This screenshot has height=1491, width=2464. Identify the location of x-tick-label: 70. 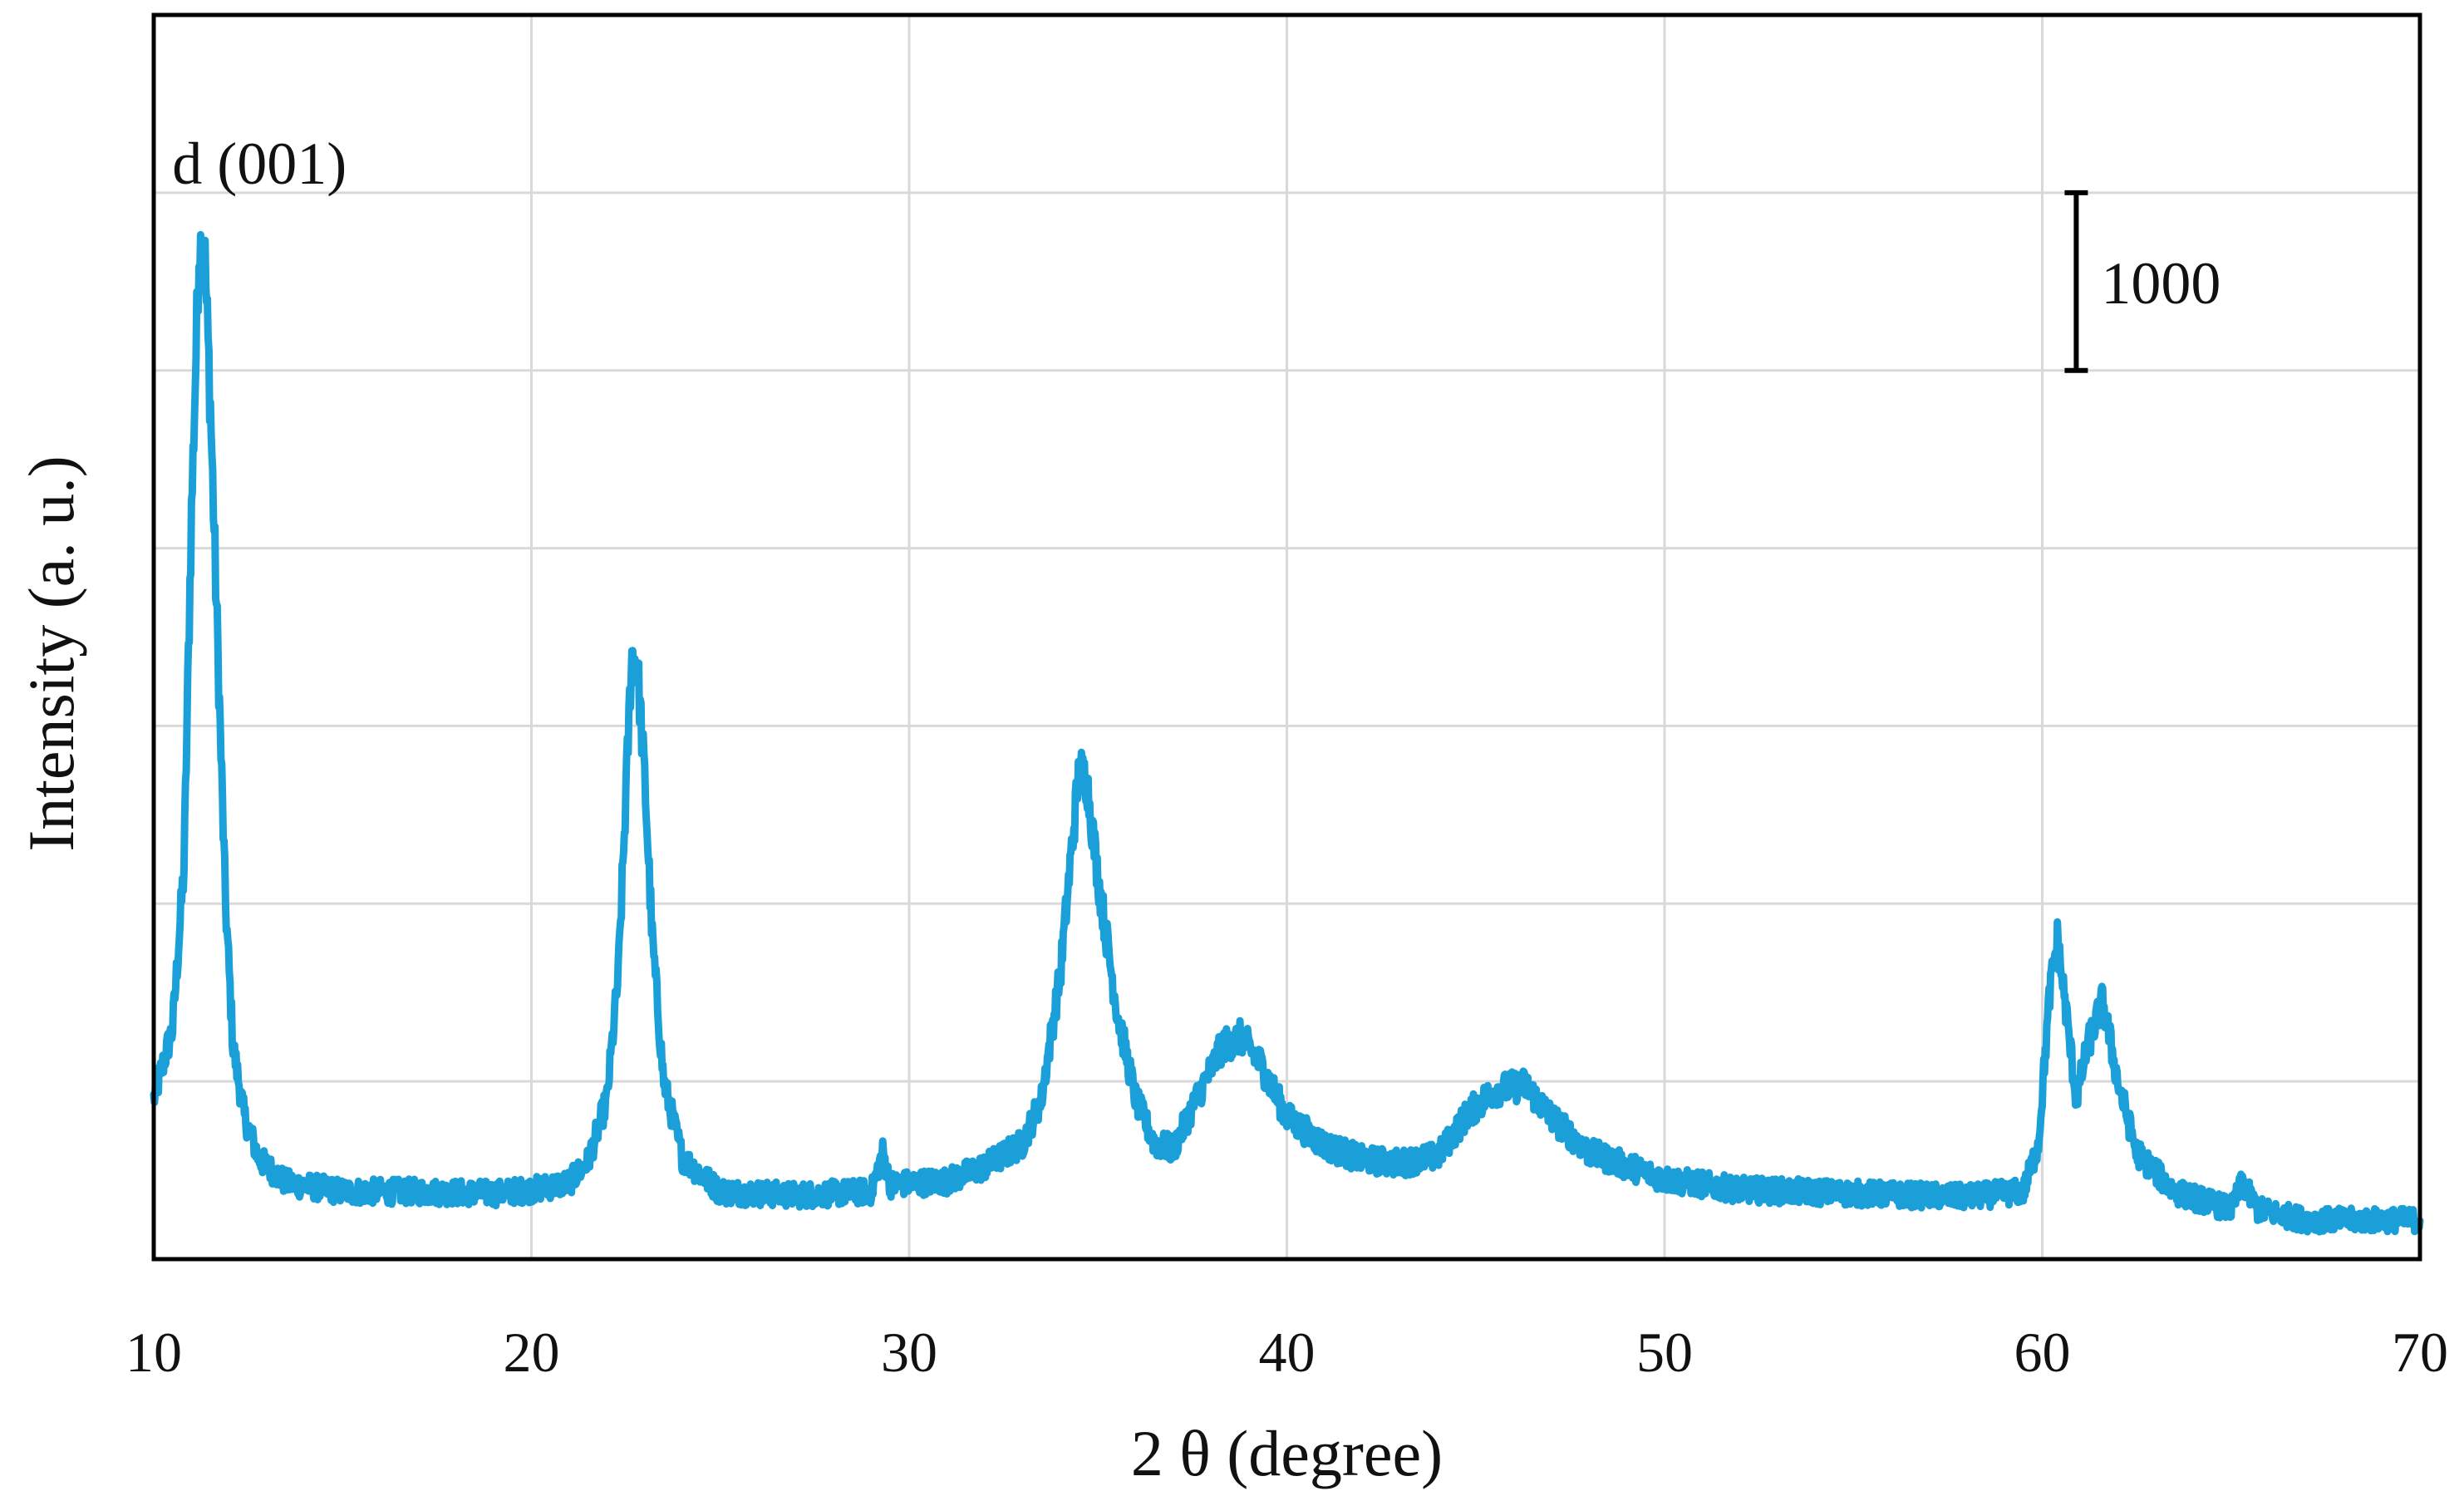
(2420, 1353).